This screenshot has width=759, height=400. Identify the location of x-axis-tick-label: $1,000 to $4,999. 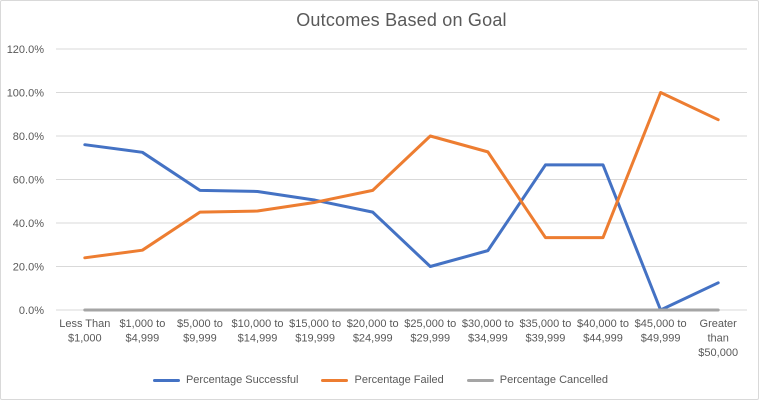
(142, 331).